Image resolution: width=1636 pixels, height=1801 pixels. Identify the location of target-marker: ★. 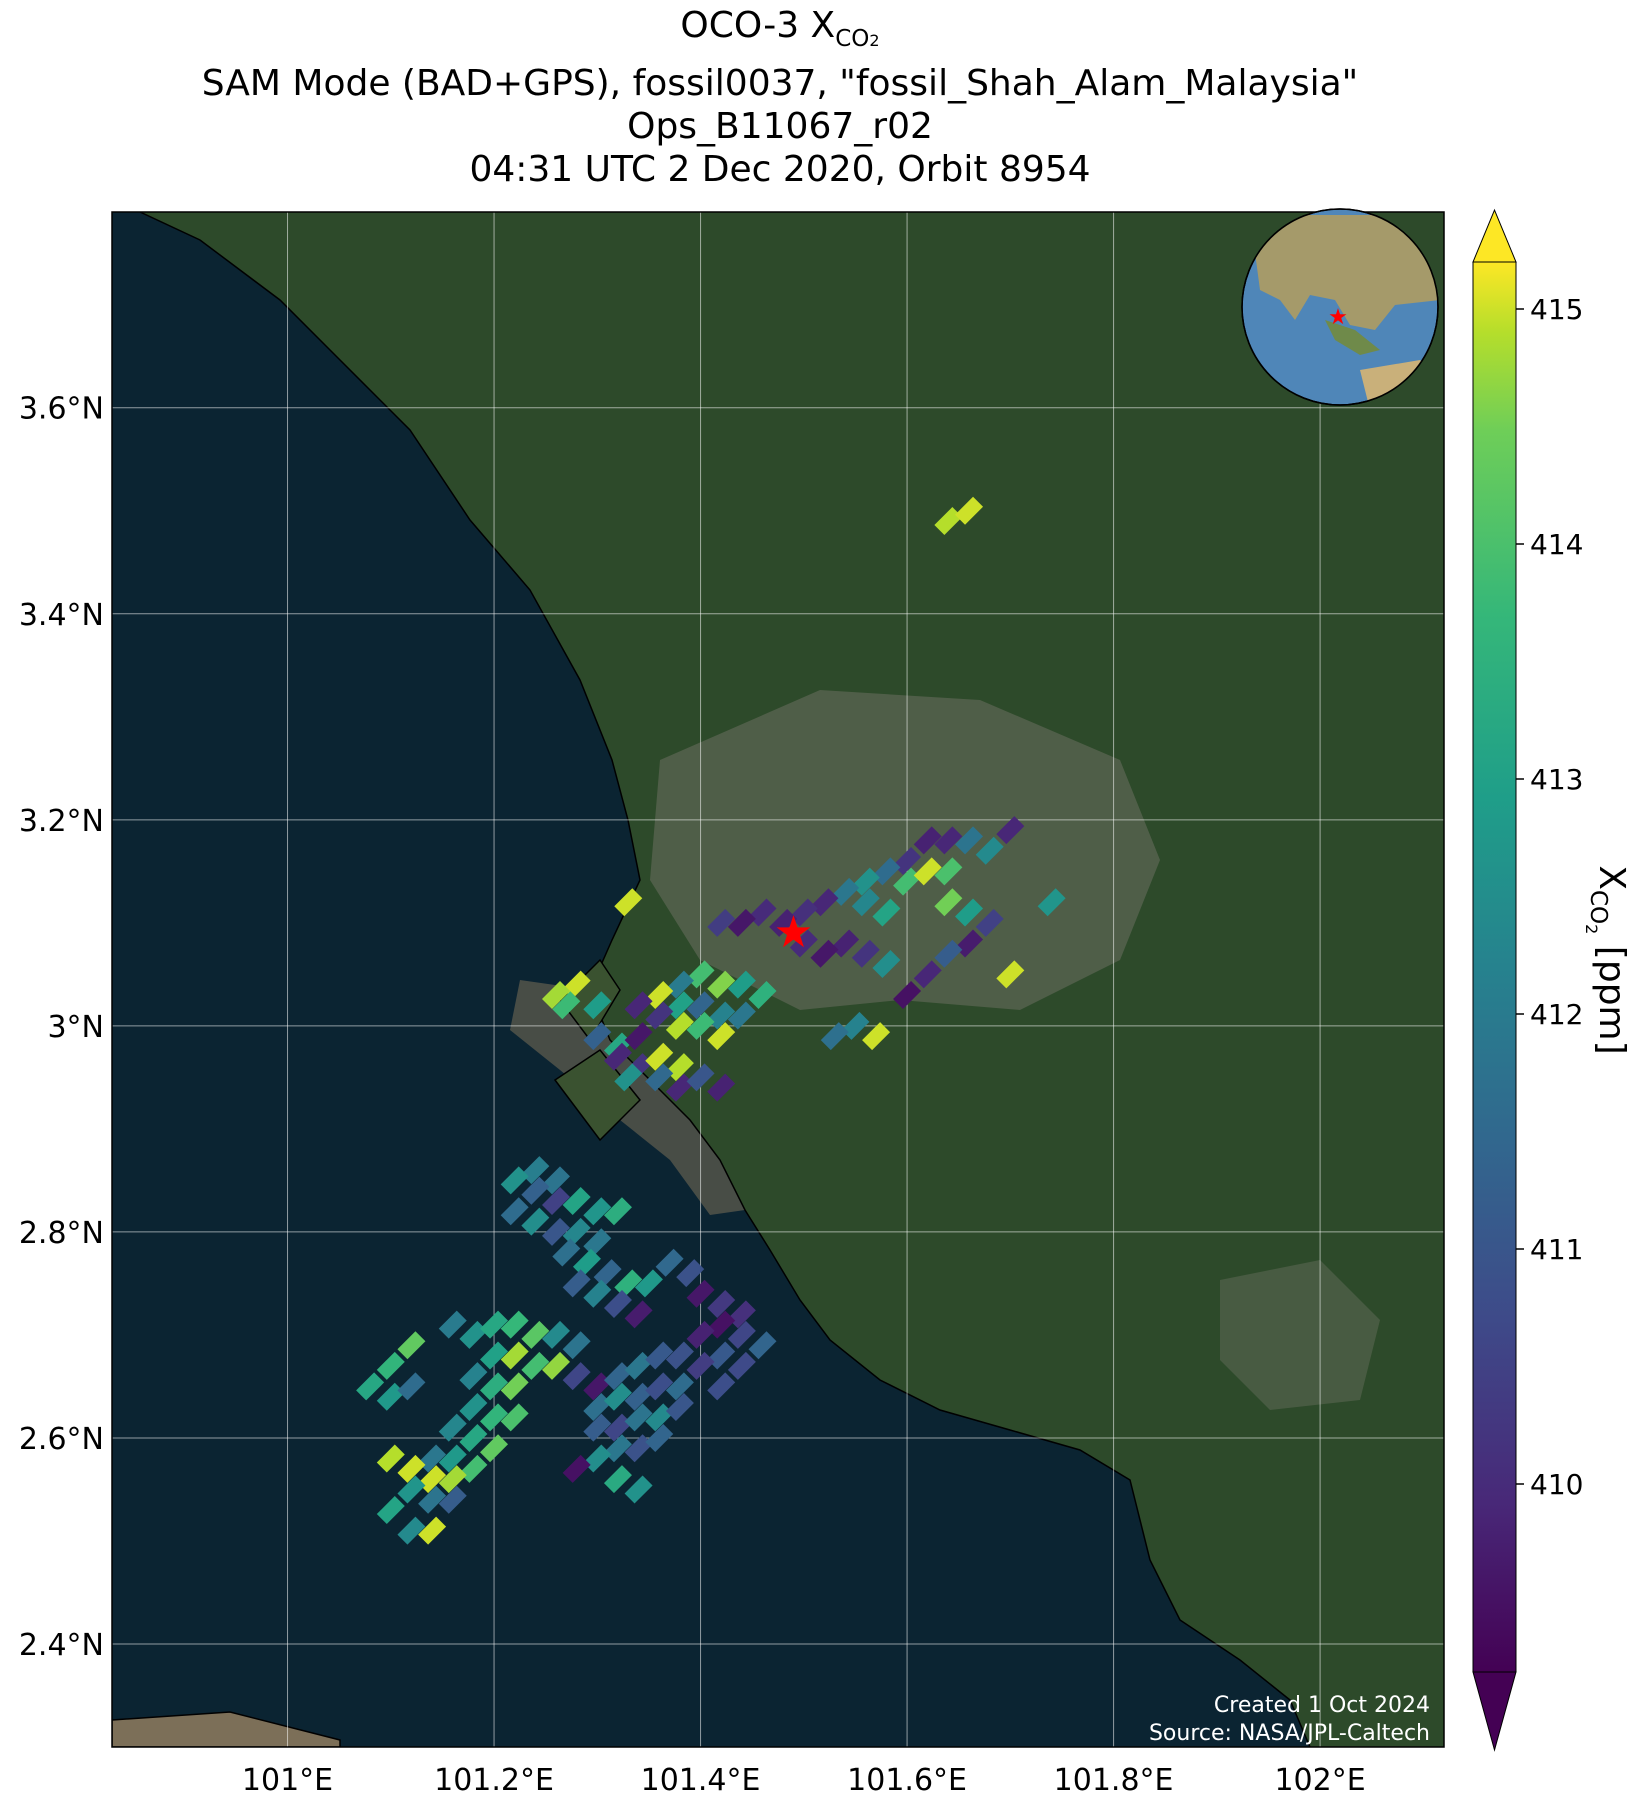
(793, 932).